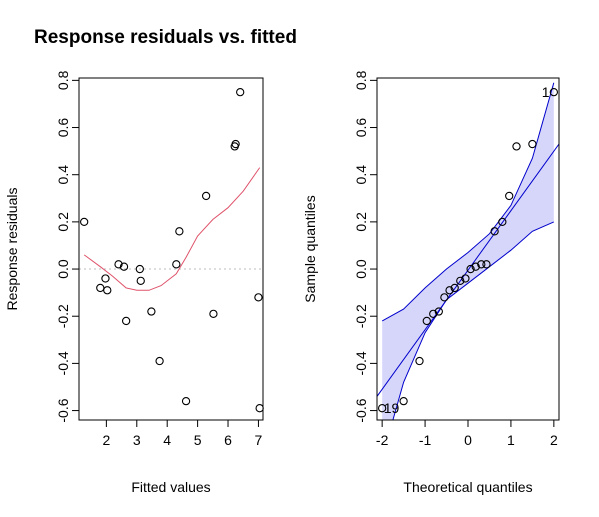  I want to click on y-axis-label: Response residuals, so click(12, 249).